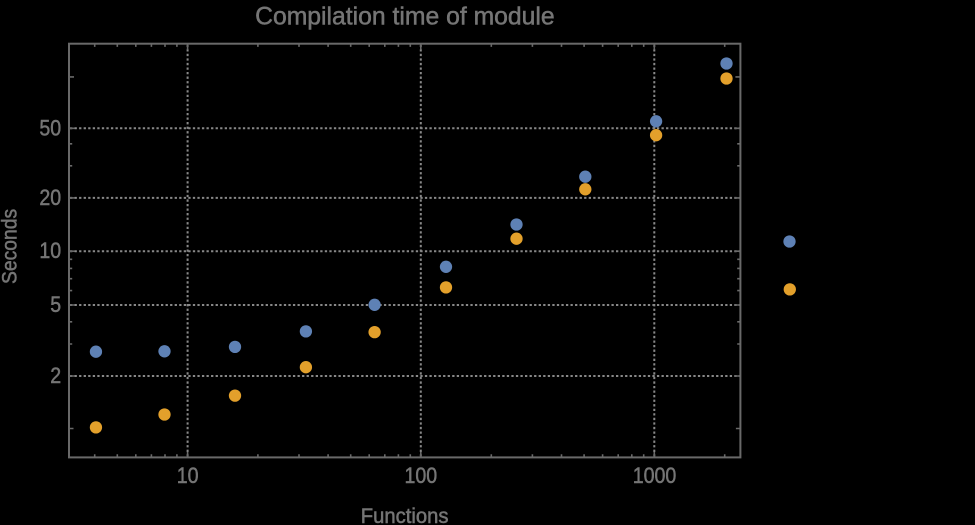 The image size is (975, 525). Describe the element at coordinates (50, 197) in the screenshot. I see `svg-text: 20` at that location.